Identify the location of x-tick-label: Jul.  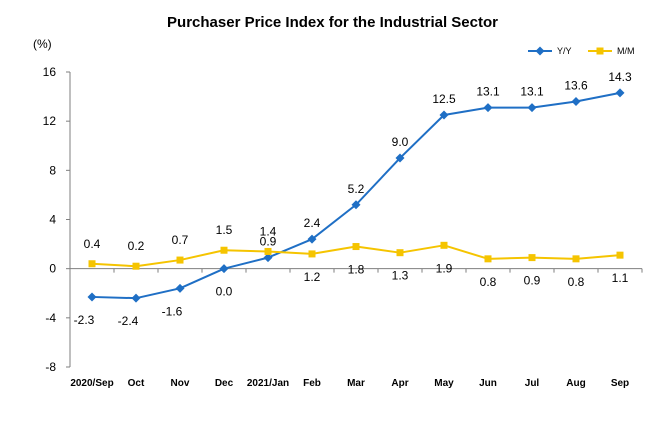
(532, 383).